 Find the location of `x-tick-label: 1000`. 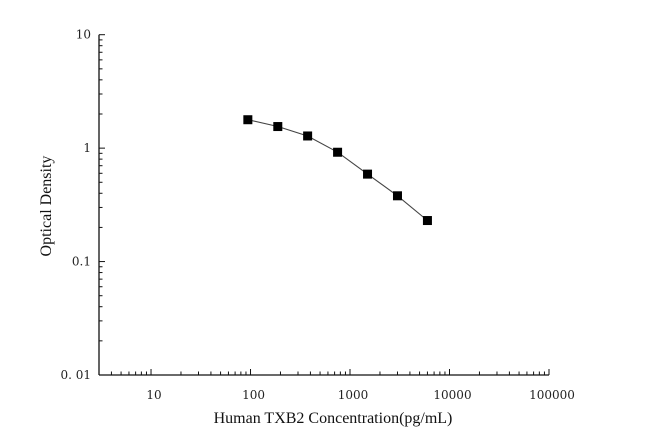

x-tick-label: 1000 is located at coordinates (353, 395).